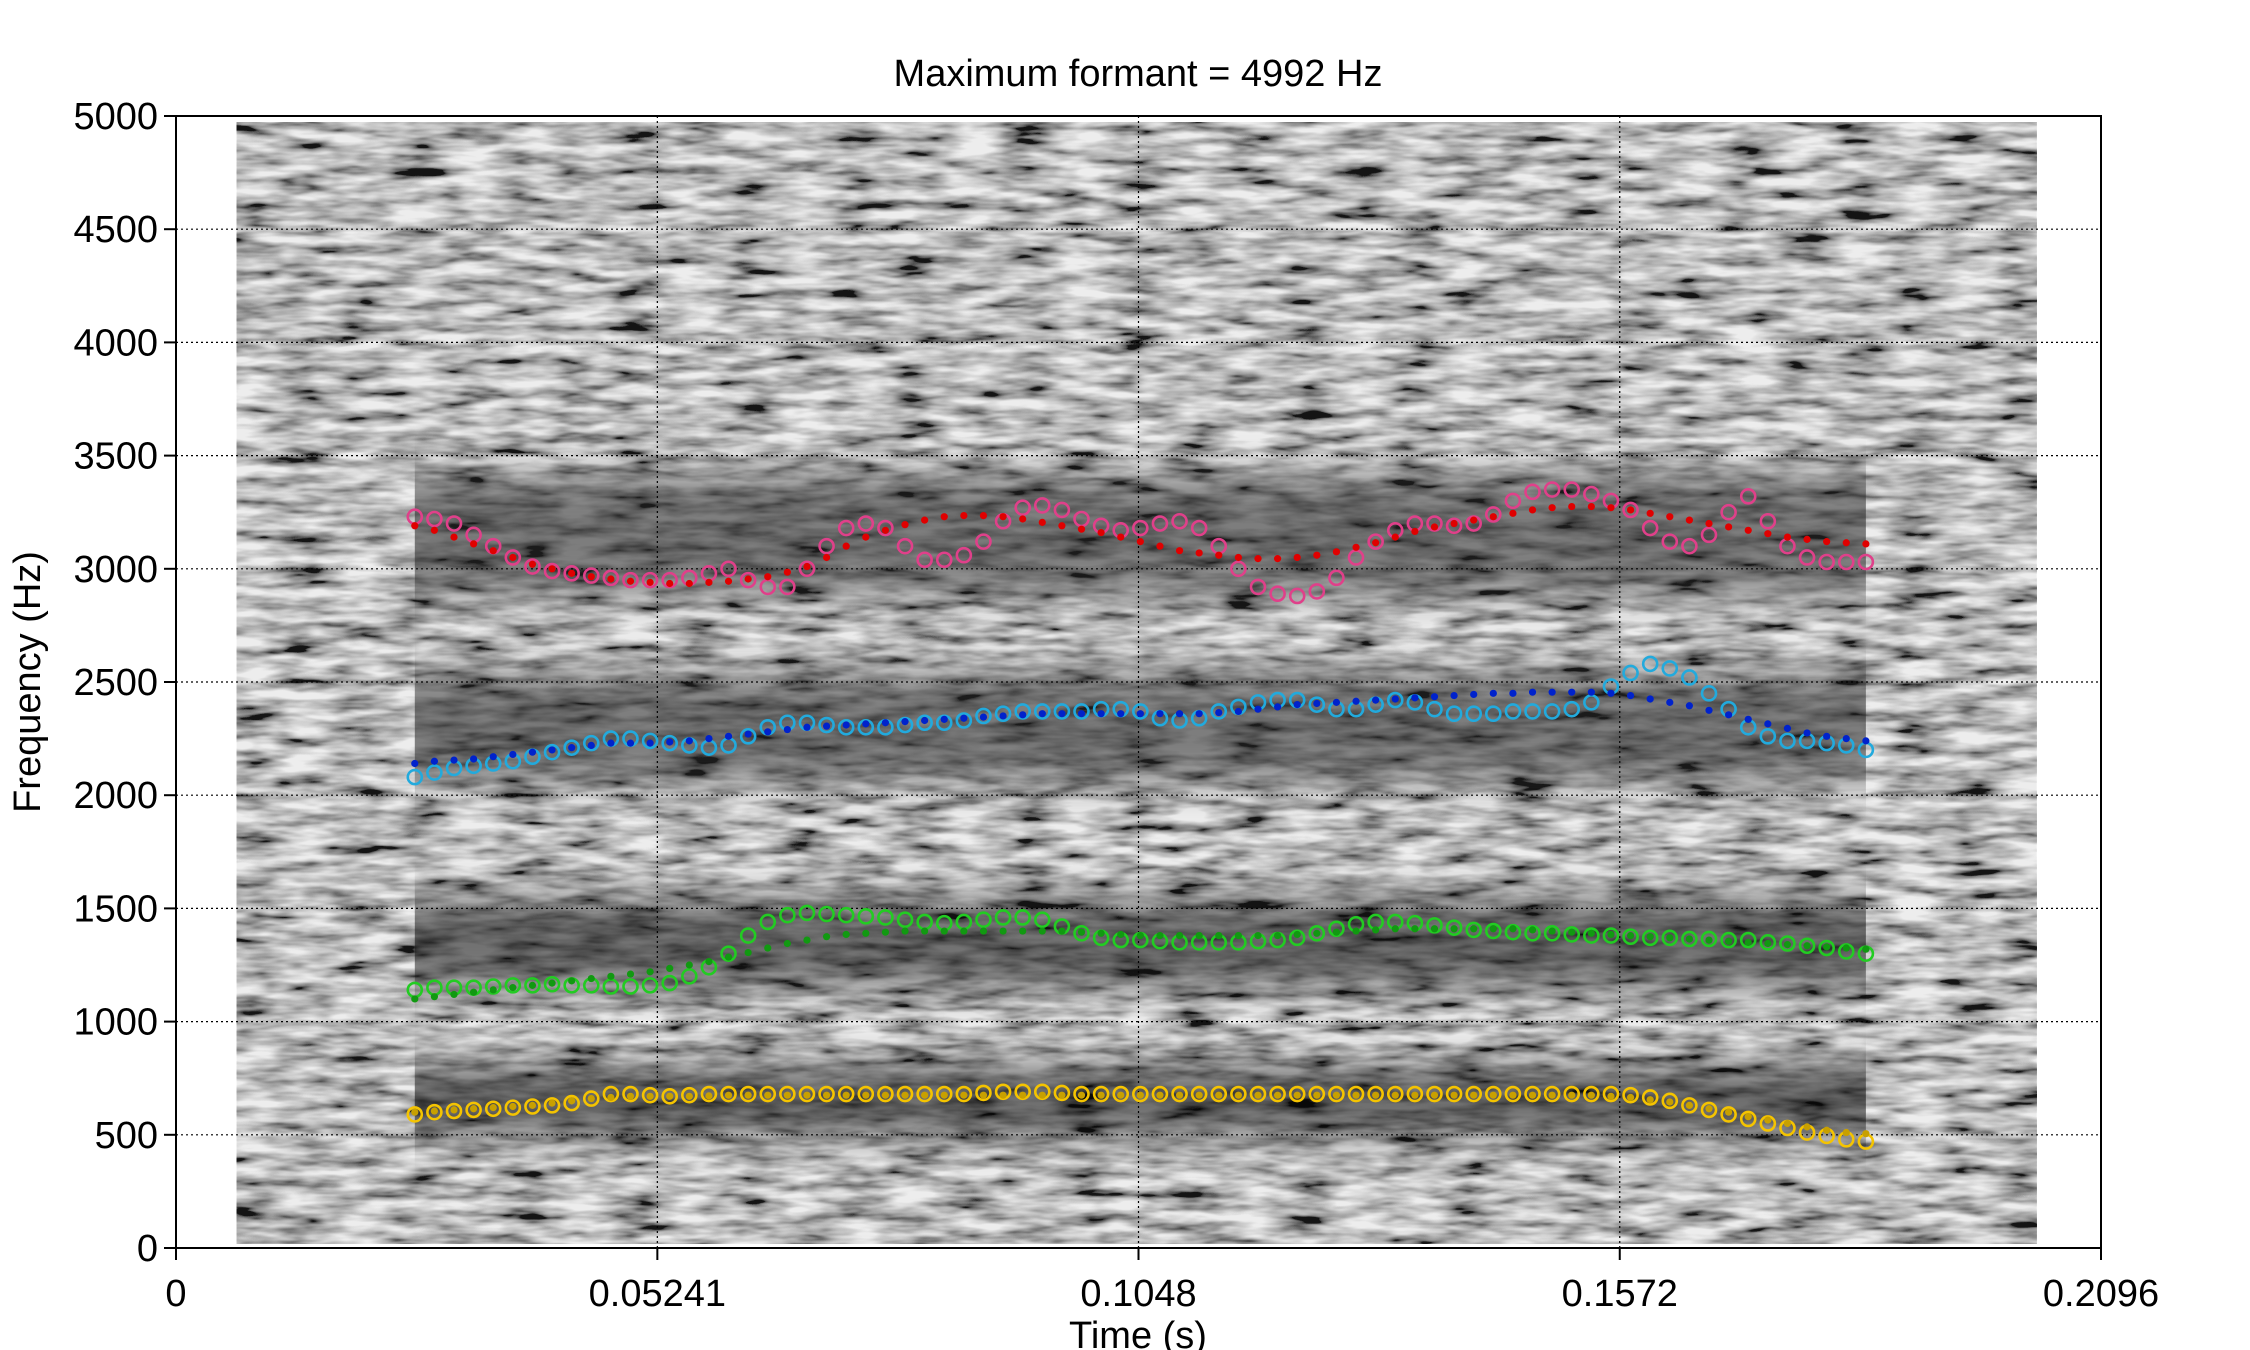 The image size is (2250, 1350). I want to click on y-tick-label: 1000, so click(115, 1023).